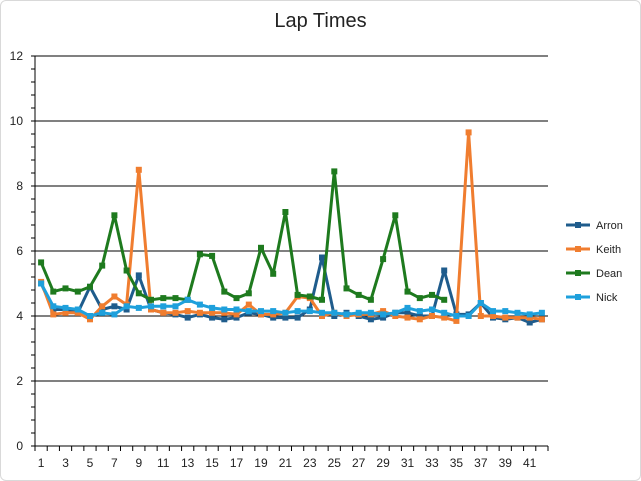 The width and height of the screenshot is (641, 481). Describe the element at coordinates (41, 463) in the screenshot. I see `x-tick-label: 1` at that location.